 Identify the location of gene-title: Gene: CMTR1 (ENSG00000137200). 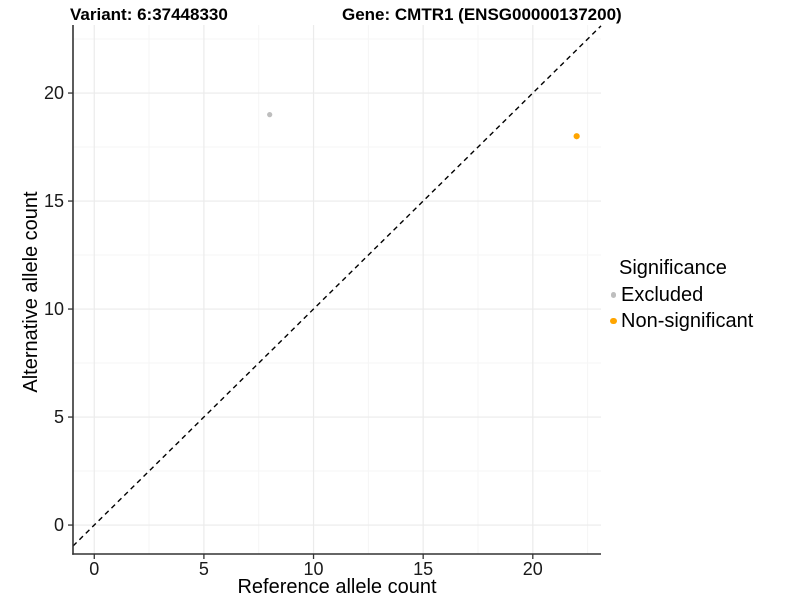
(482, 14).